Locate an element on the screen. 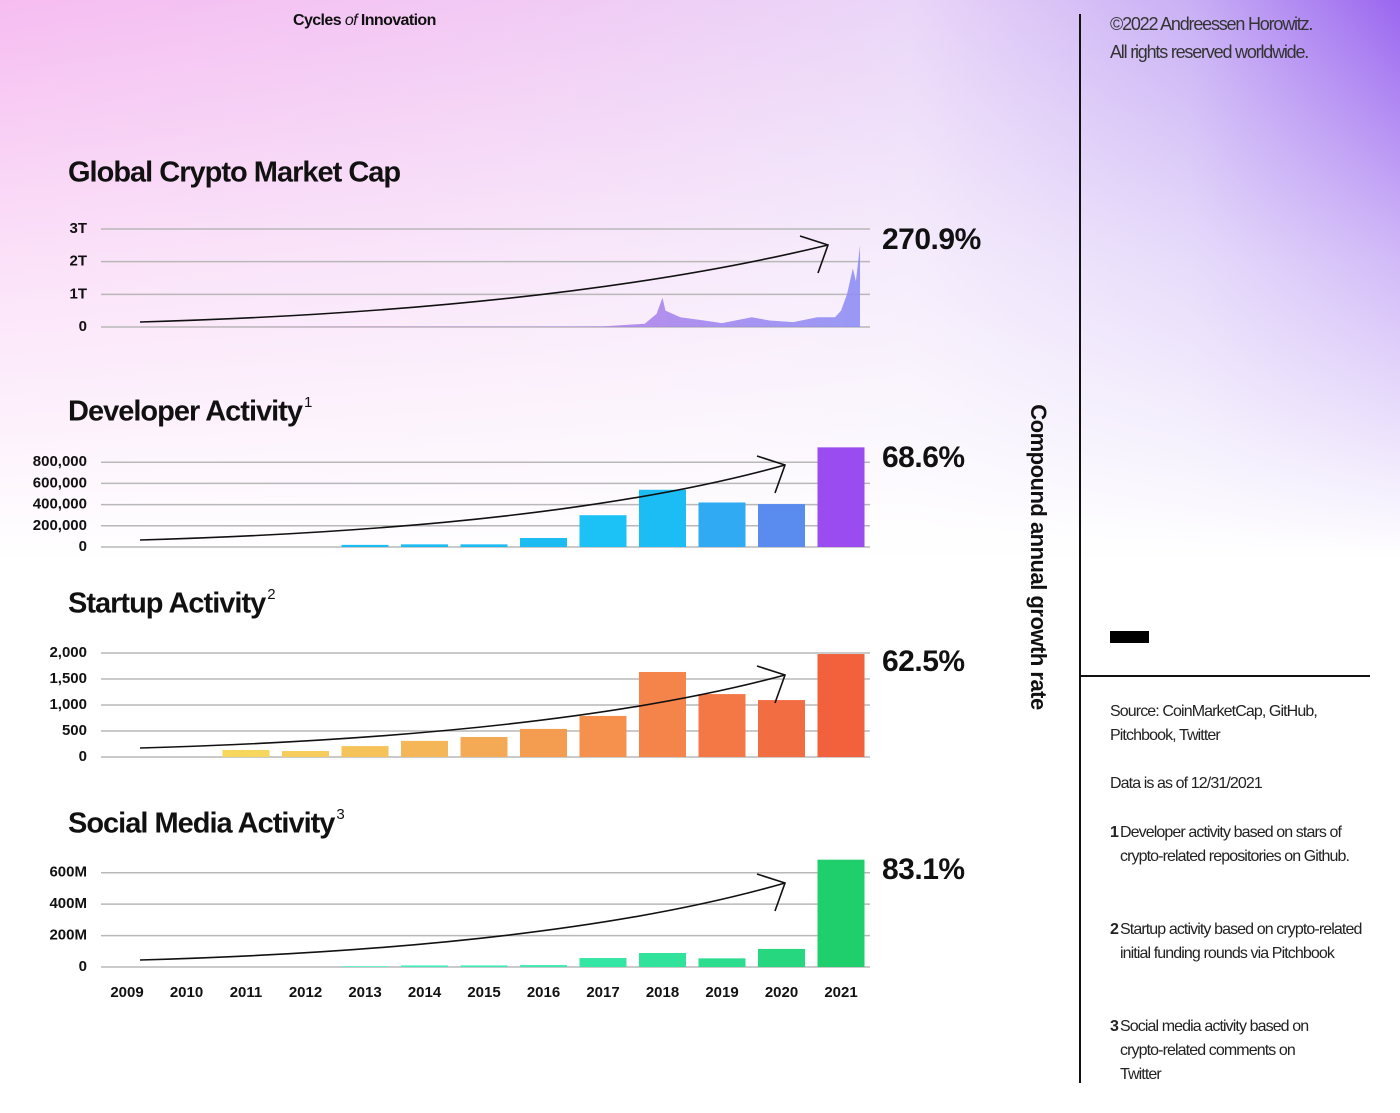 This screenshot has width=1400, height=1113. growth-rate: 68.6% is located at coordinates (923, 457).